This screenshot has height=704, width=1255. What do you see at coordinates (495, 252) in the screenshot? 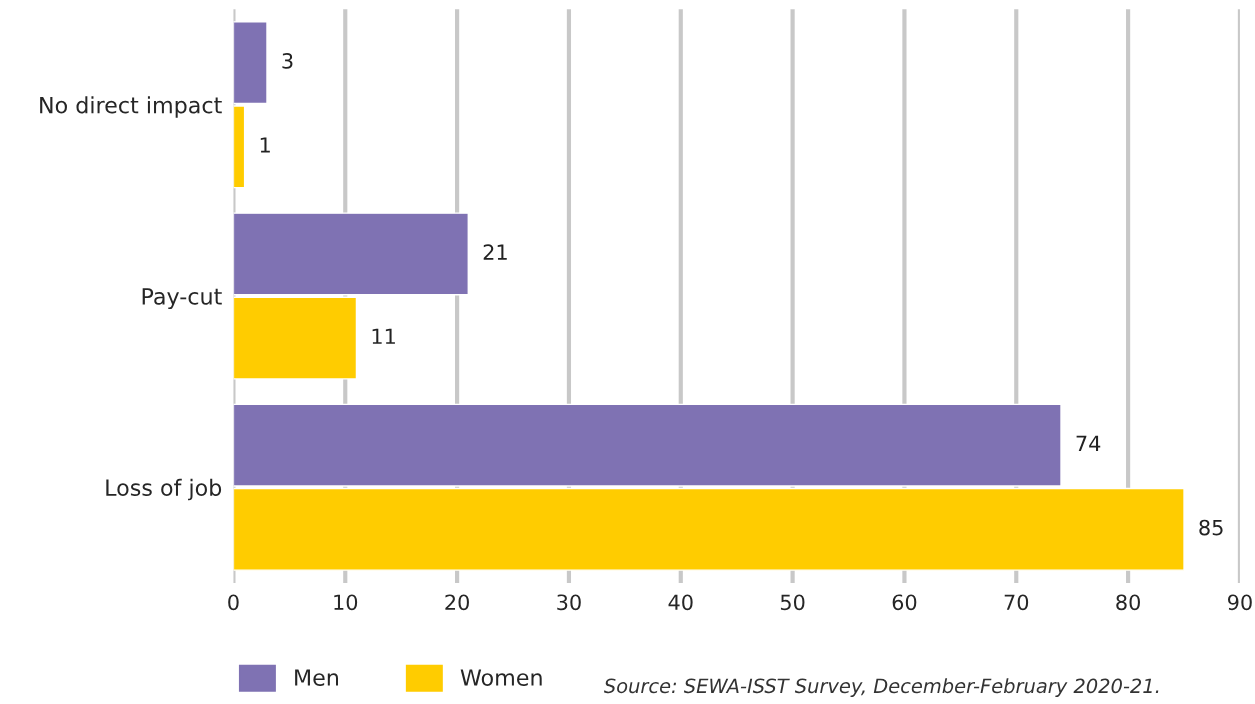
I see `data-label: 21` at bounding box center [495, 252].